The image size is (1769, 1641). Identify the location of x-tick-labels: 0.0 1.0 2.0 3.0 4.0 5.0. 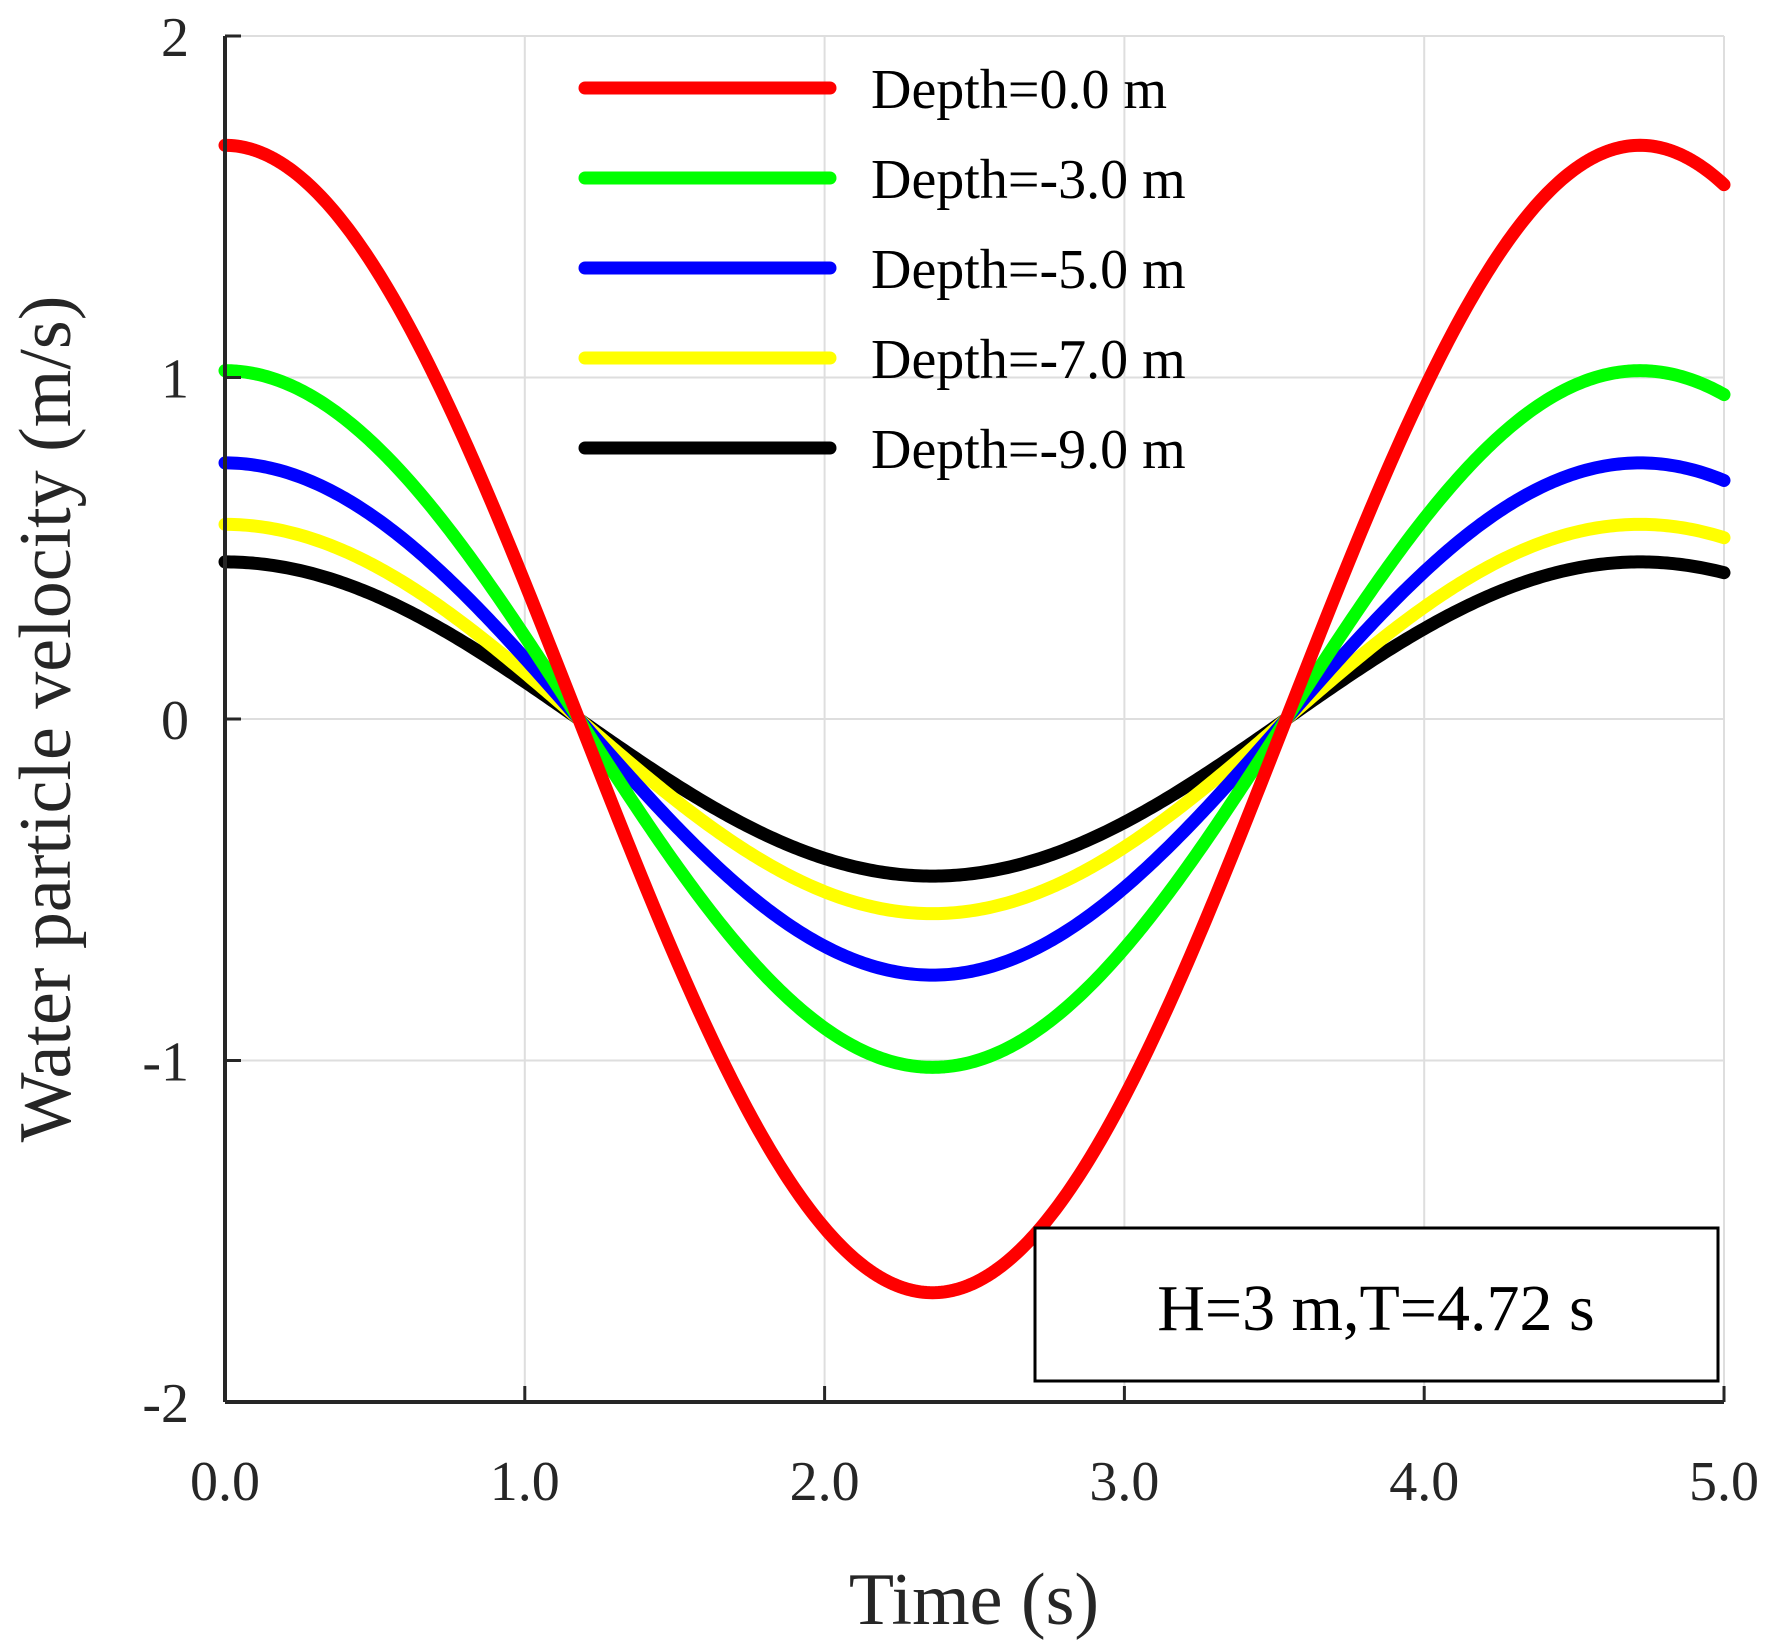
(974, 1482).